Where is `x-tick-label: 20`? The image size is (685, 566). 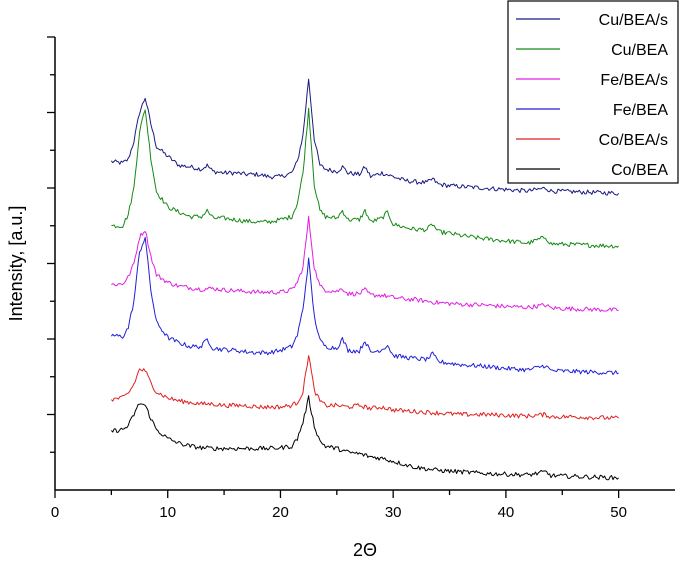 x-tick-label: 20 is located at coordinates (280, 512).